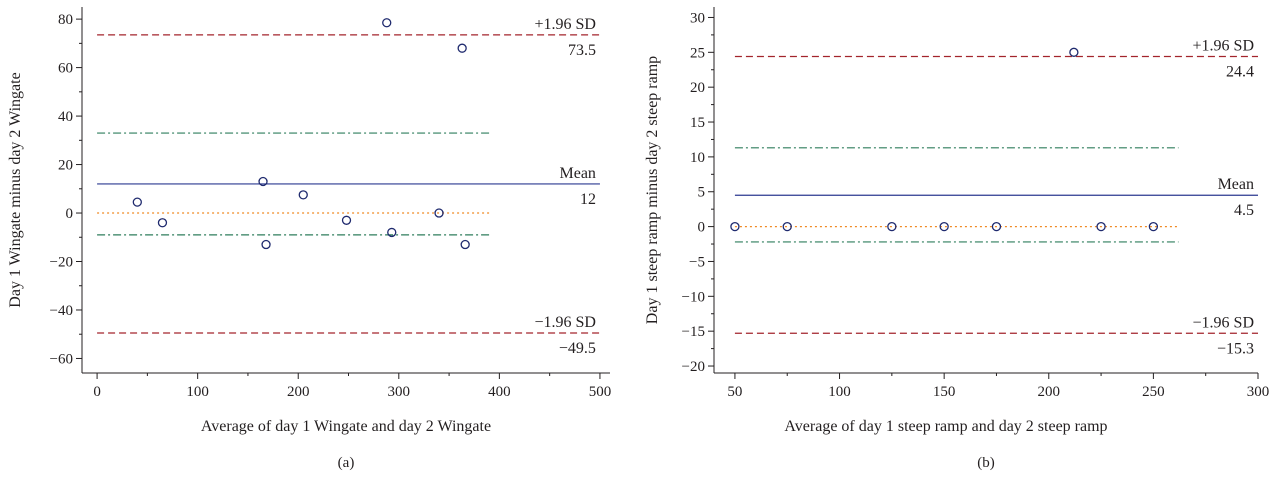  What do you see at coordinates (577, 348) in the screenshot?
I see `reference-line-value: −49.5` at bounding box center [577, 348].